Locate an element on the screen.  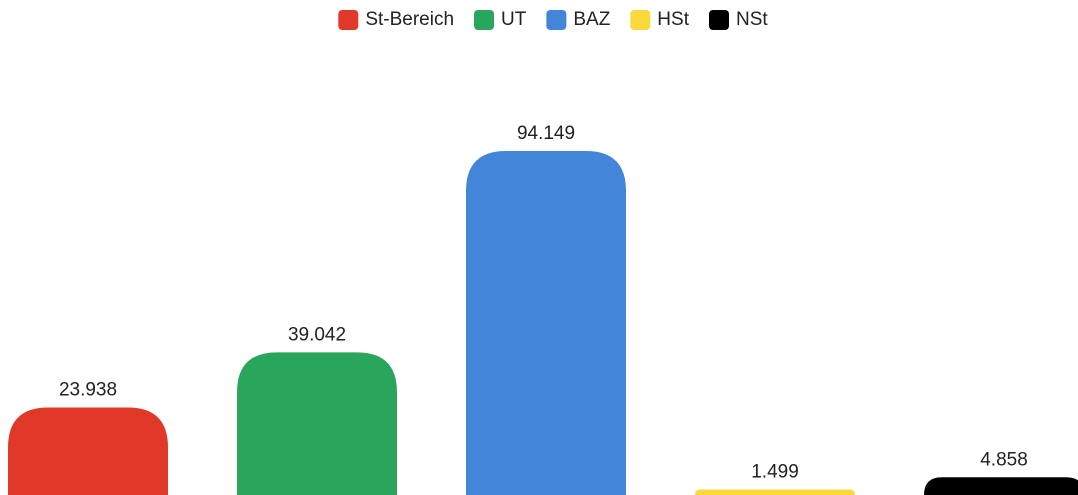
legend-label: UT is located at coordinates (514, 19).